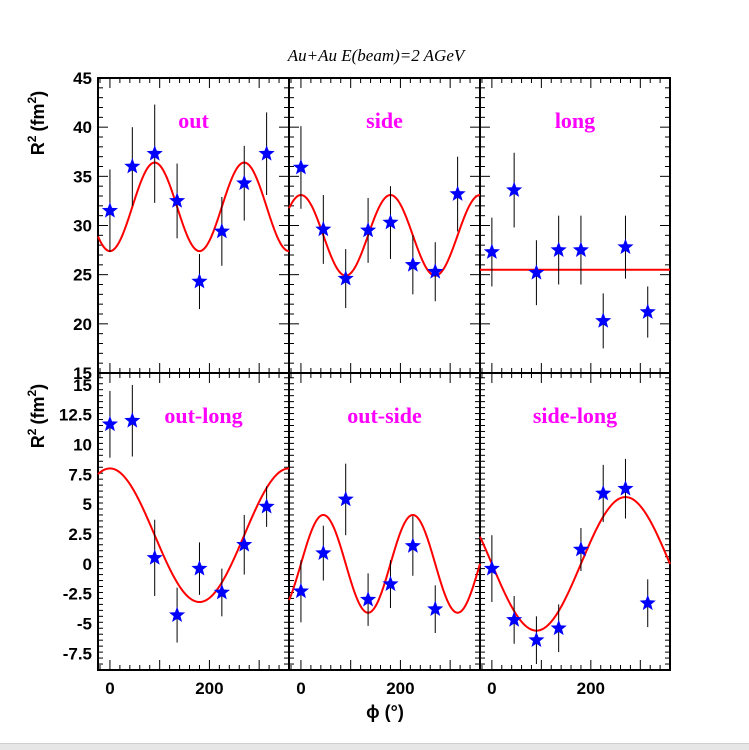  What do you see at coordinates (80, 534) in the screenshot?
I see `y-tick-label: 2.5` at bounding box center [80, 534].